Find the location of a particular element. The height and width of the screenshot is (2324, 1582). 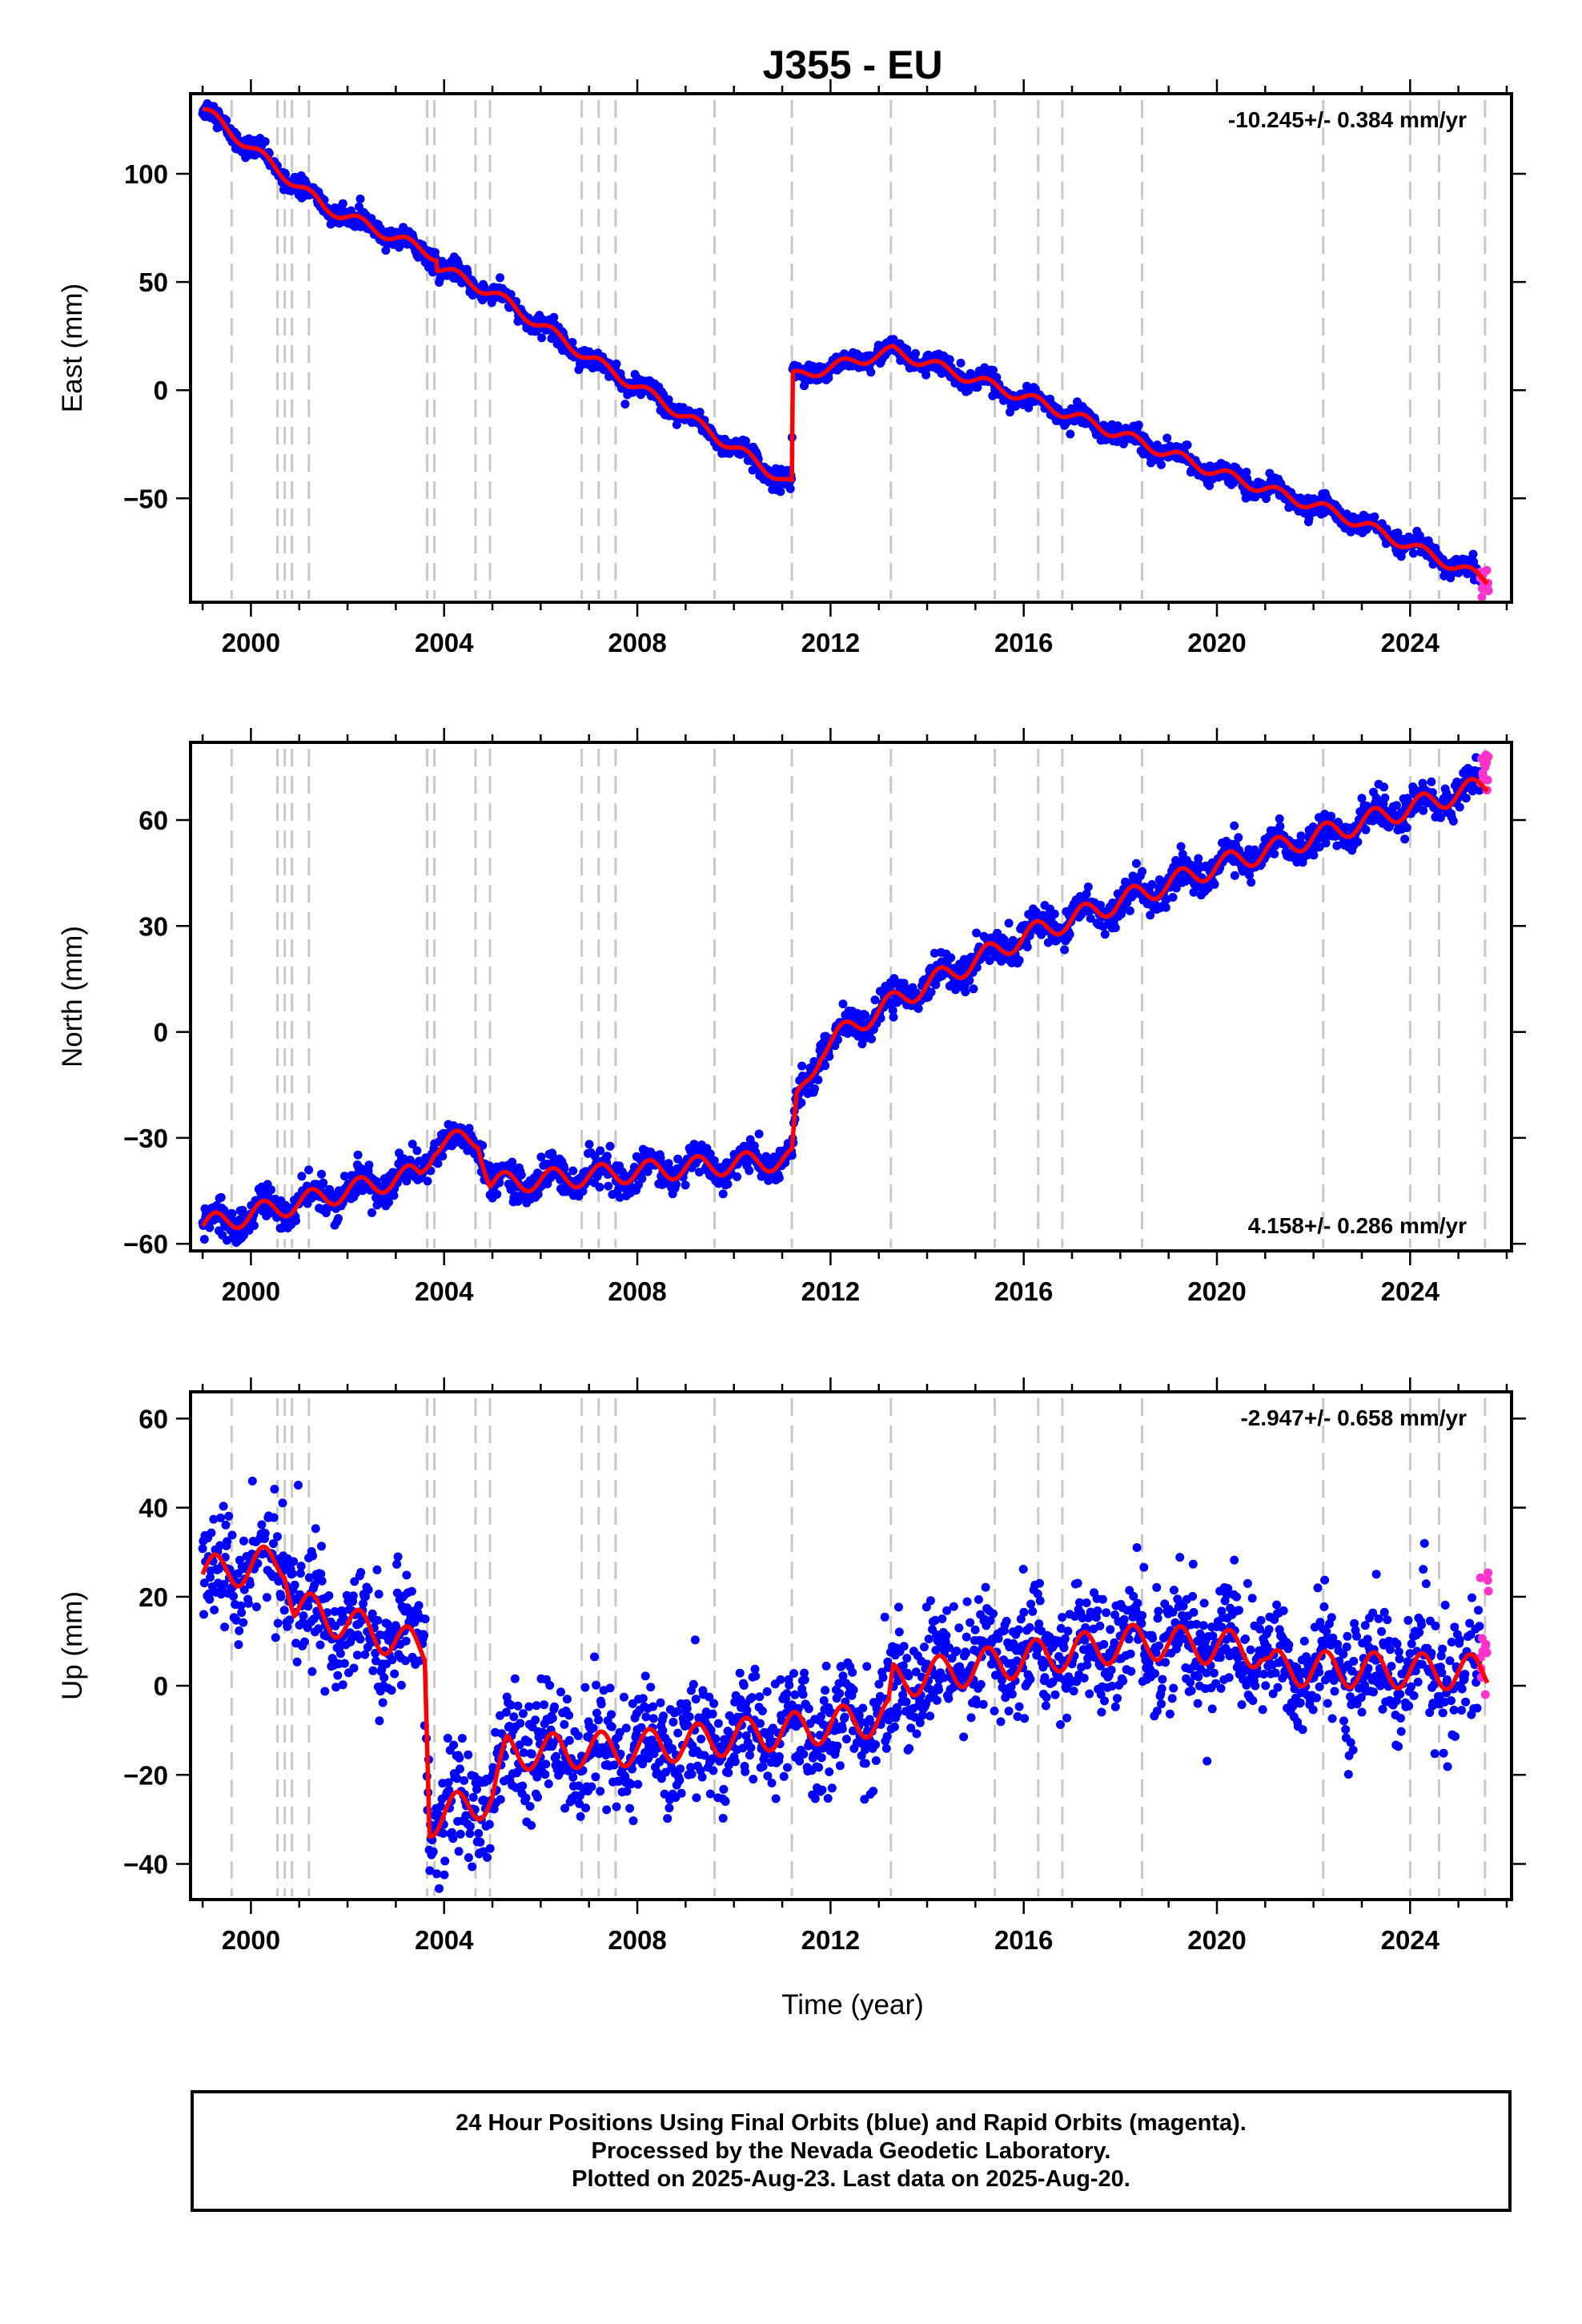

y-tick-label: −50 is located at coordinates (145, 498).